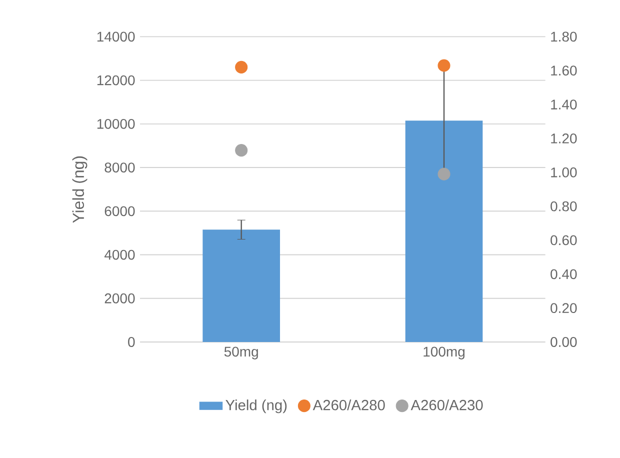 This screenshot has width=620, height=458. Describe the element at coordinates (119, 211) in the screenshot. I see `y-tick-label: 6000` at that location.